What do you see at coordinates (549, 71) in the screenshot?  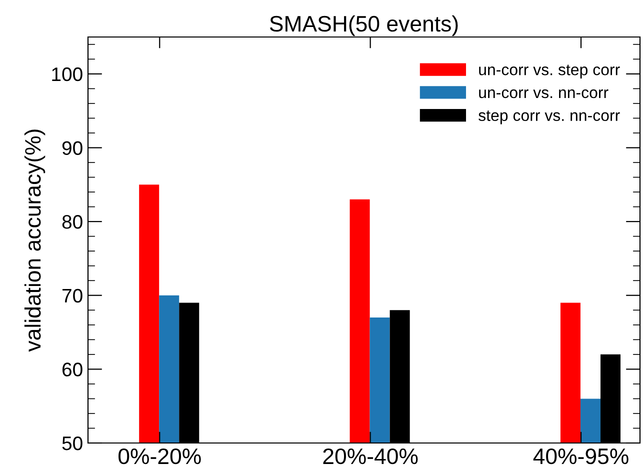 I see `legend-label: un-corr vs. step corr` at bounding box center [549, 71].